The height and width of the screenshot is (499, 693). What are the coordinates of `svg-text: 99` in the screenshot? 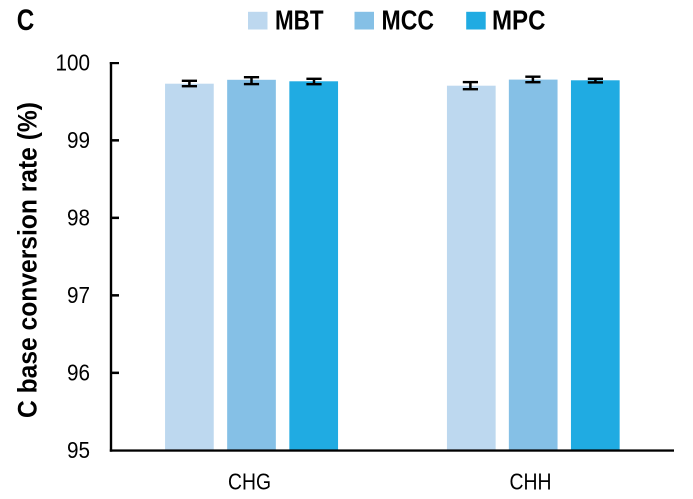 It's located at (78, 140).